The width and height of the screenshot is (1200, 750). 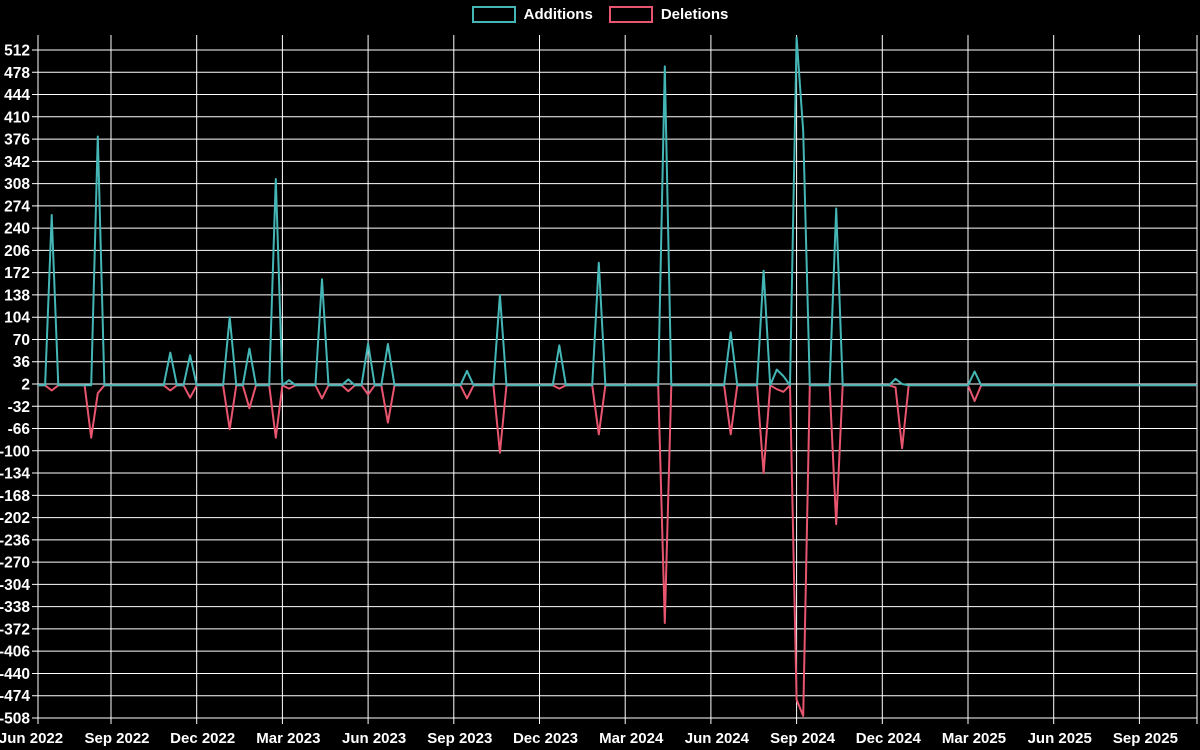 What do you see at coordinates (493, 14) in the screenshot?
I see `additions-swatch-icon` at bounding box center [493, 14].